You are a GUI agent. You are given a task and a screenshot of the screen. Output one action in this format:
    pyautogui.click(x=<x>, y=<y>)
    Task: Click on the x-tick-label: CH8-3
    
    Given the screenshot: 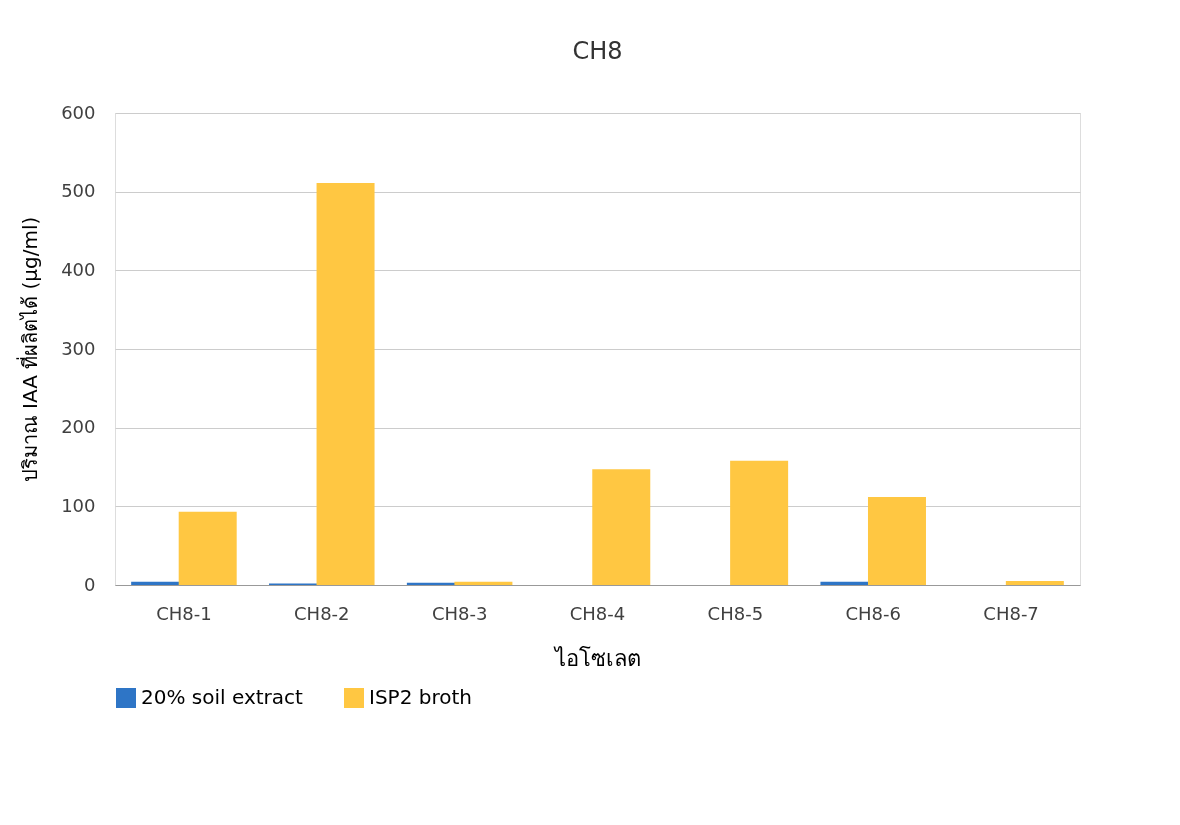 What is the action you would take?
    pyautogui.click(x=459, y=613)
    